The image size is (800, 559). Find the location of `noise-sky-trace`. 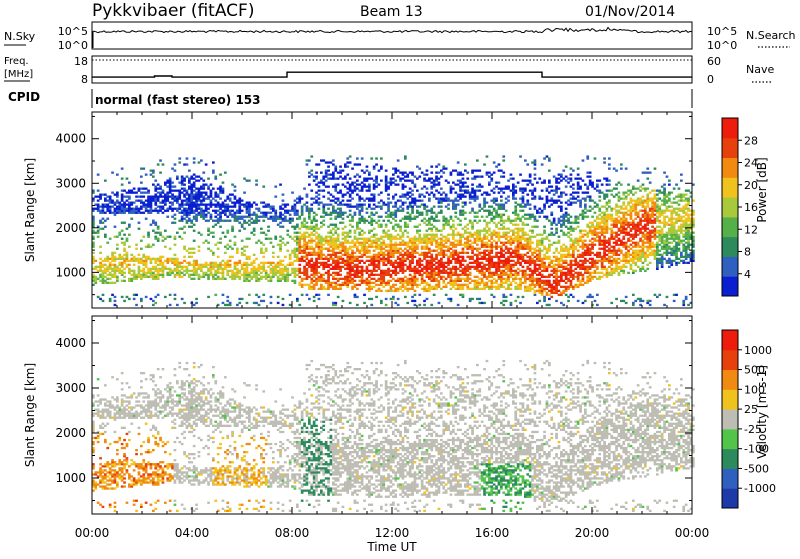

noise-sky-trace is located at coordinates (392, 38).